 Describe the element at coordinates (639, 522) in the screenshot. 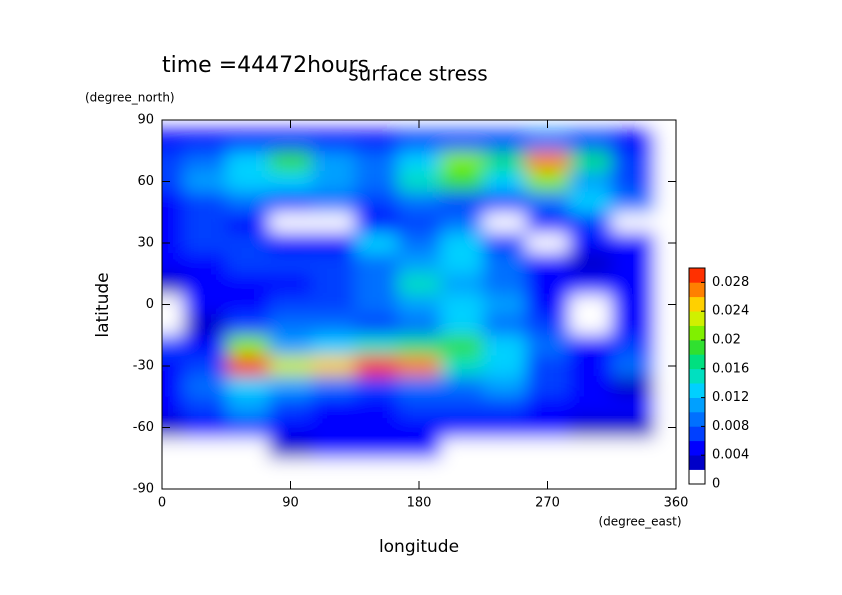

I see `x-unit: (degree_east)` at that location.